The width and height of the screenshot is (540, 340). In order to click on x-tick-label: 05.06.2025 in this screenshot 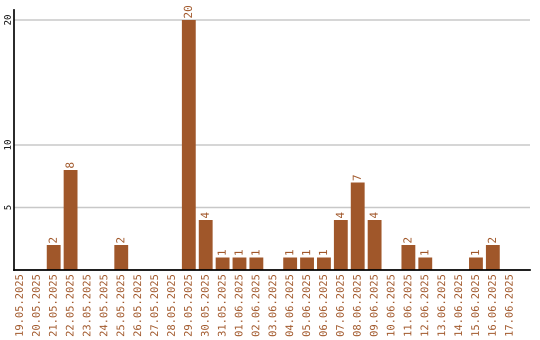, I will do `click(306, 305)`.